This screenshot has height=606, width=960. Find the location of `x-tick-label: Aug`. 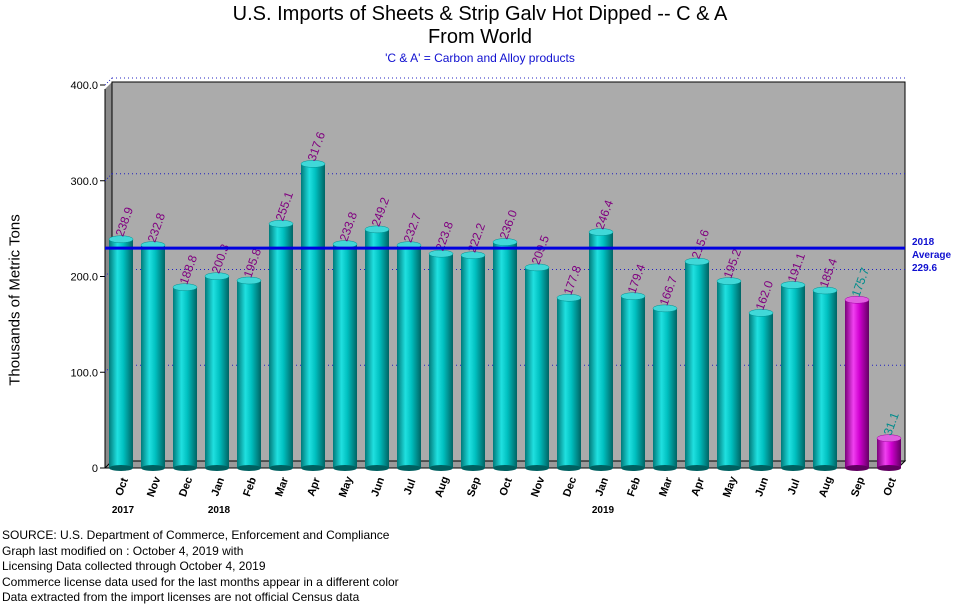

x-tick-label: Aug is located at coordinates (442, 487).